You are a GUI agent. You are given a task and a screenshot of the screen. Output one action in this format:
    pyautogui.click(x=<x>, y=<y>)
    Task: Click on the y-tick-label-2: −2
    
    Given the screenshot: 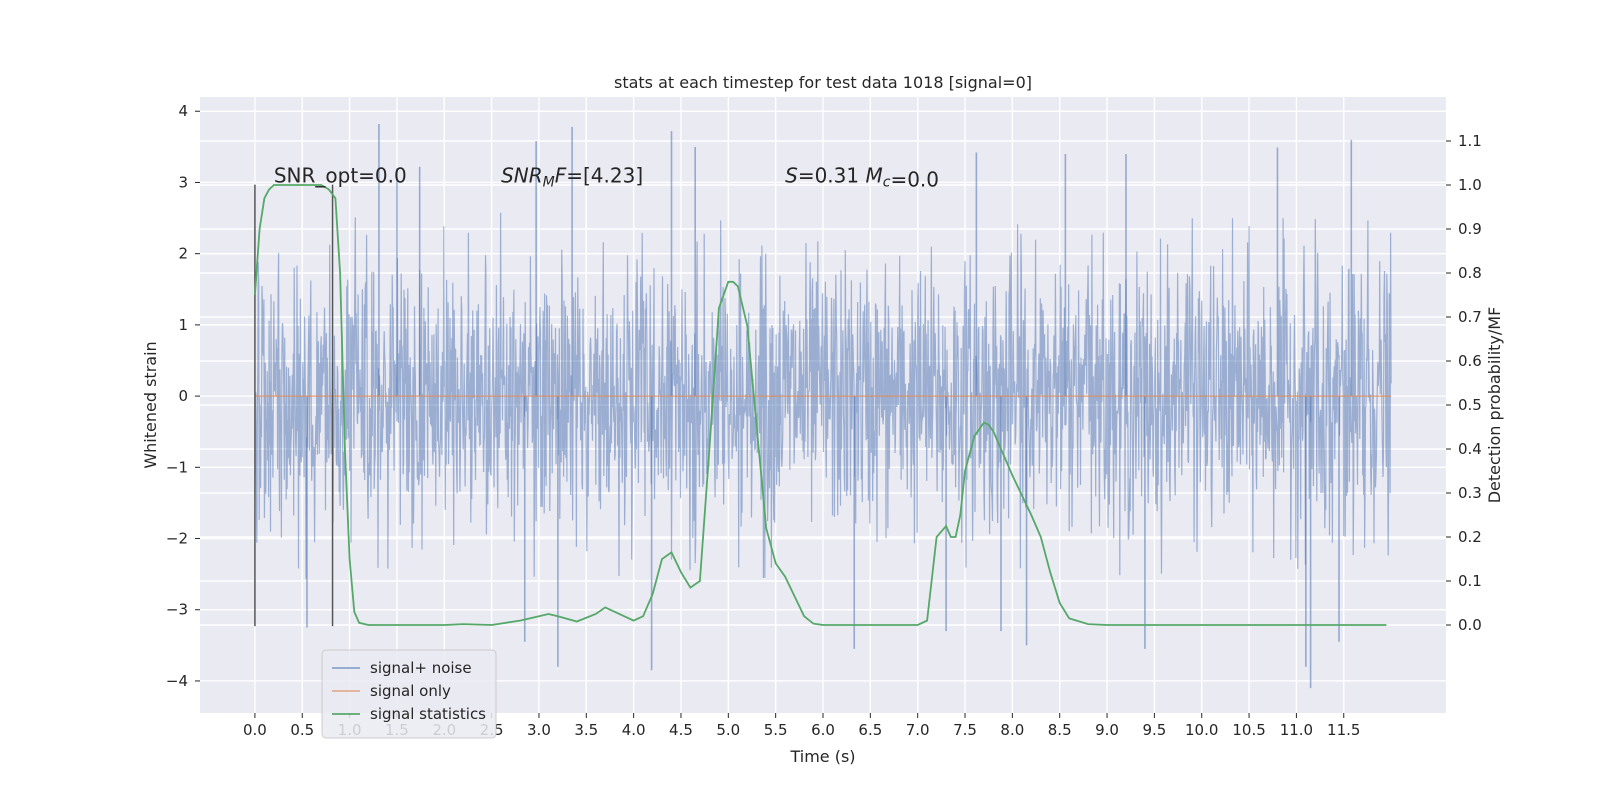 What is the action you would take?
    pyautogui.click(x=177, y=539)
    